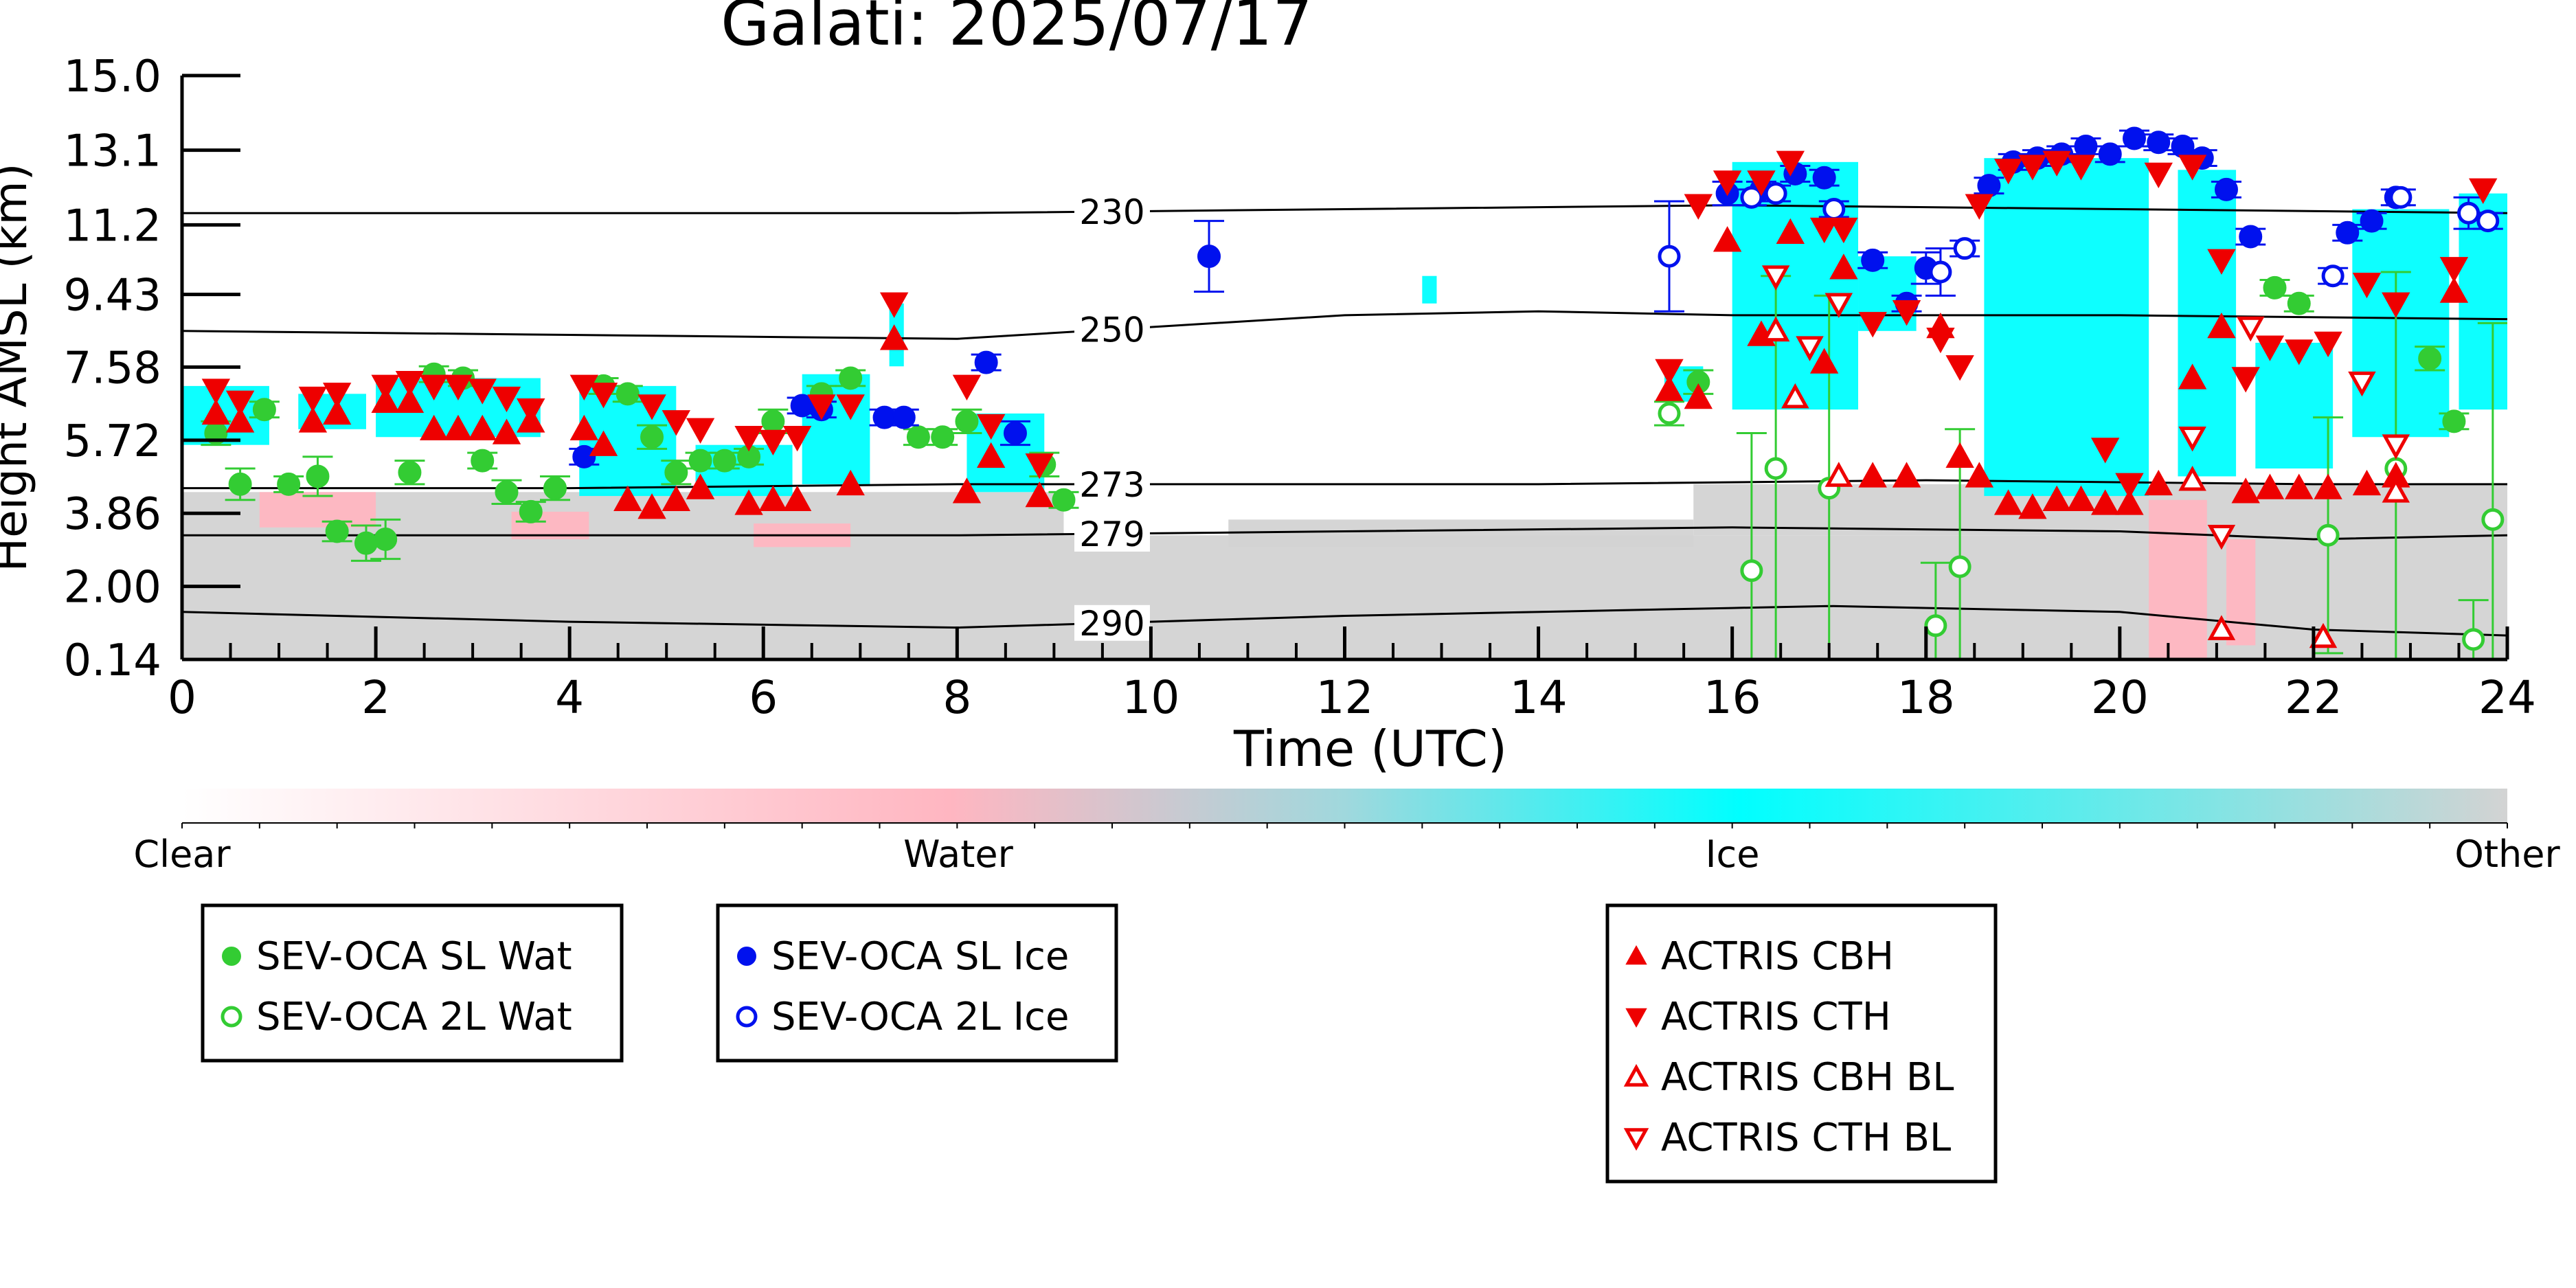 The width and height of the screenshot is (2576, 1288). What do you see at coordinates (18, 367) in the screenshot?
I see `y-axis-label: Height AMSL (km)` at bounding box center [18, 367].